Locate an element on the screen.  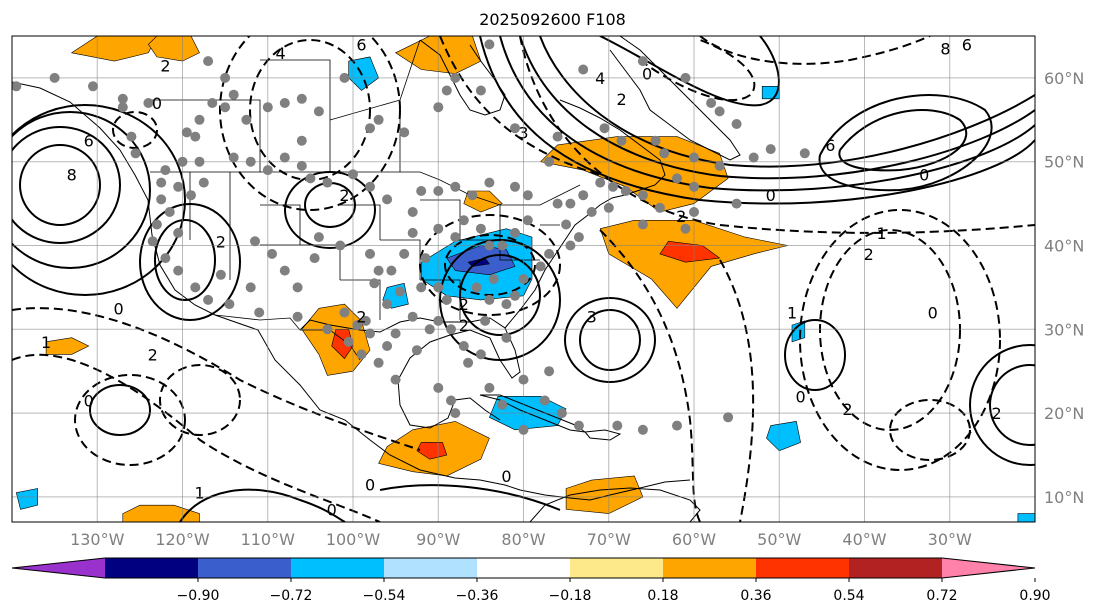
lon-tick-label: 100°W is located at coordinates (353, 539).